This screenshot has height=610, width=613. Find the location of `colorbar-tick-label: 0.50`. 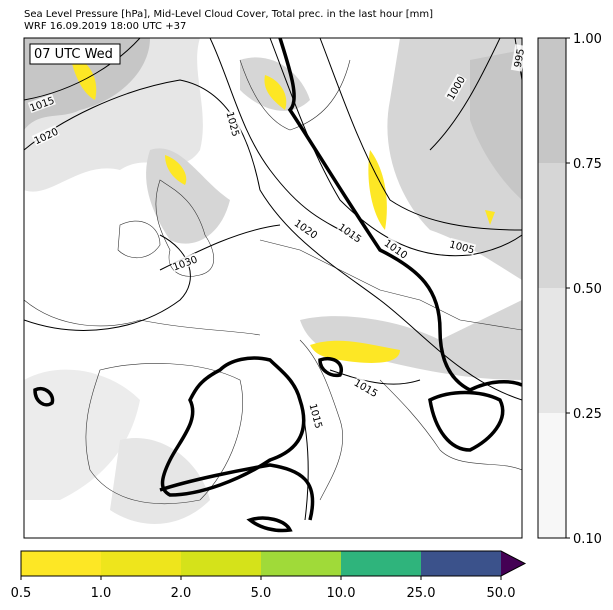

colorbar-tick-label: 0.50 is located at coordinates (587, 289).